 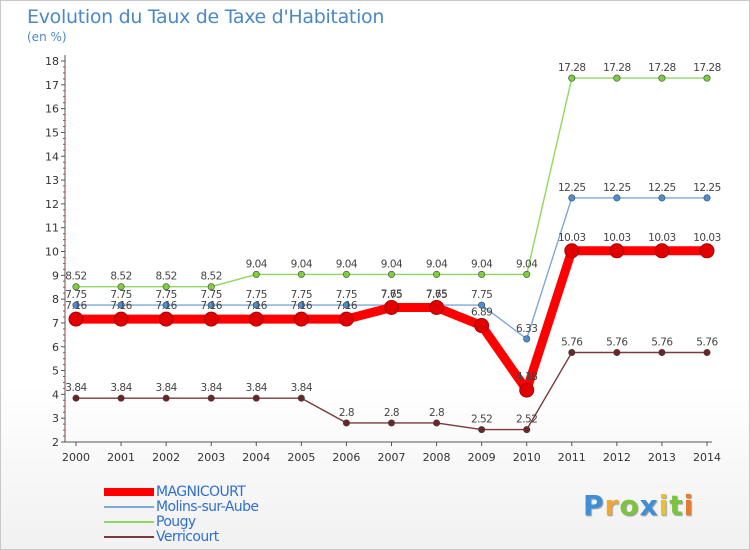 I want to click on brand-letter: P, so click(x=594, y=505).